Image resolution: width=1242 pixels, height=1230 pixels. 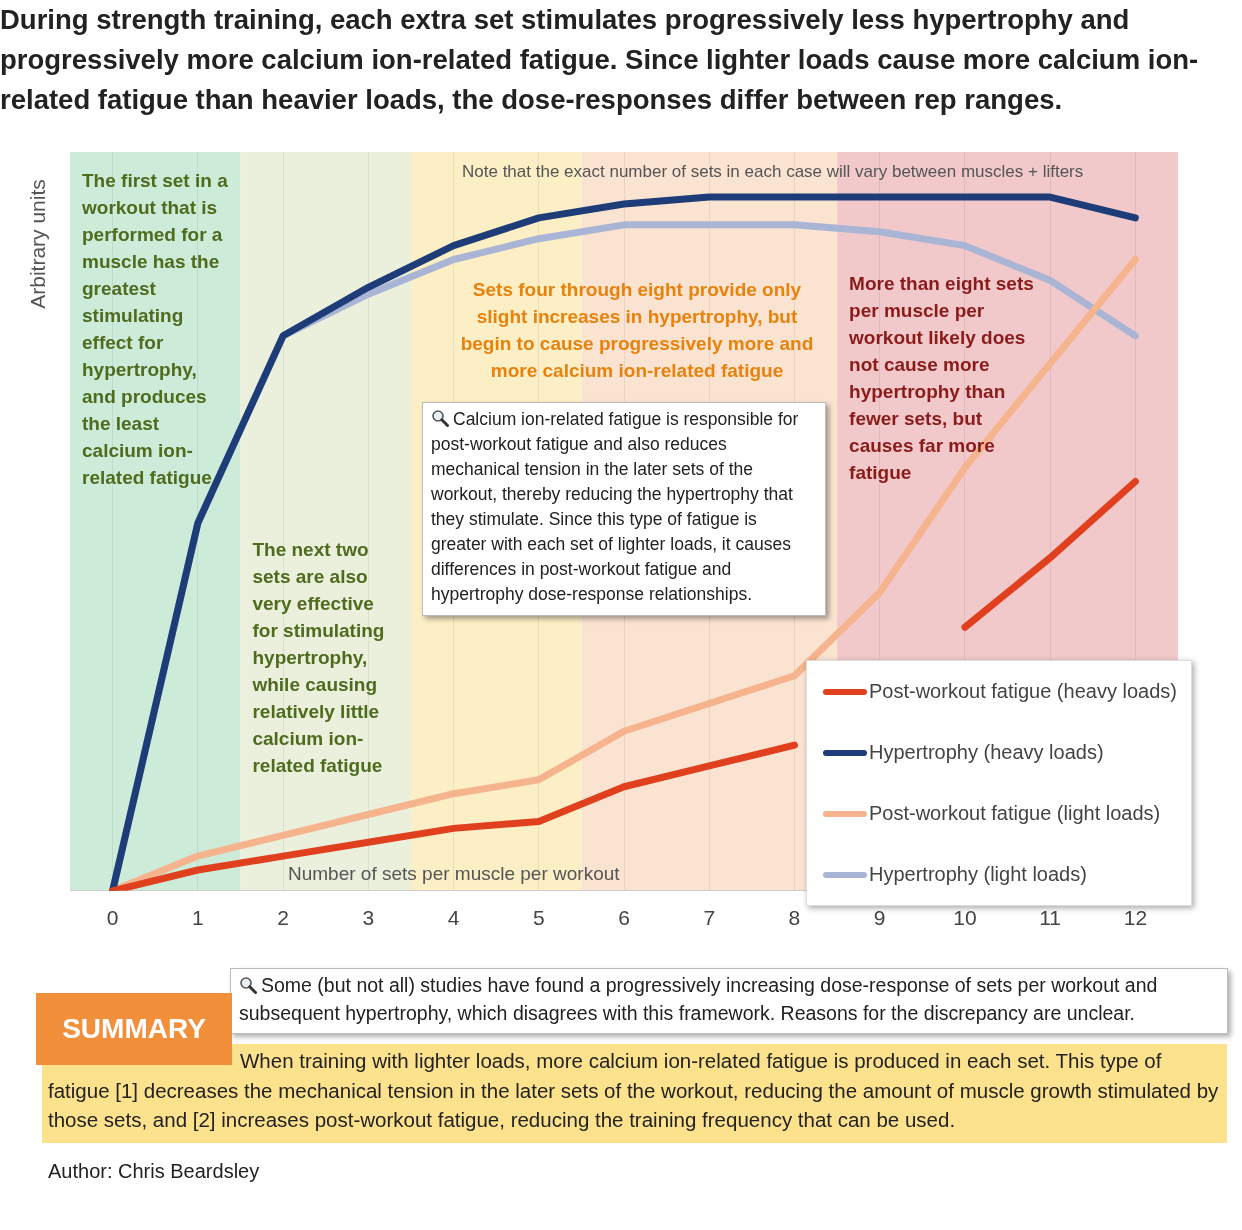 What do you see at coordinates (624, 918) in the screenshot?
I see `x-tick-label: 6` at bounding box center [624, 918].